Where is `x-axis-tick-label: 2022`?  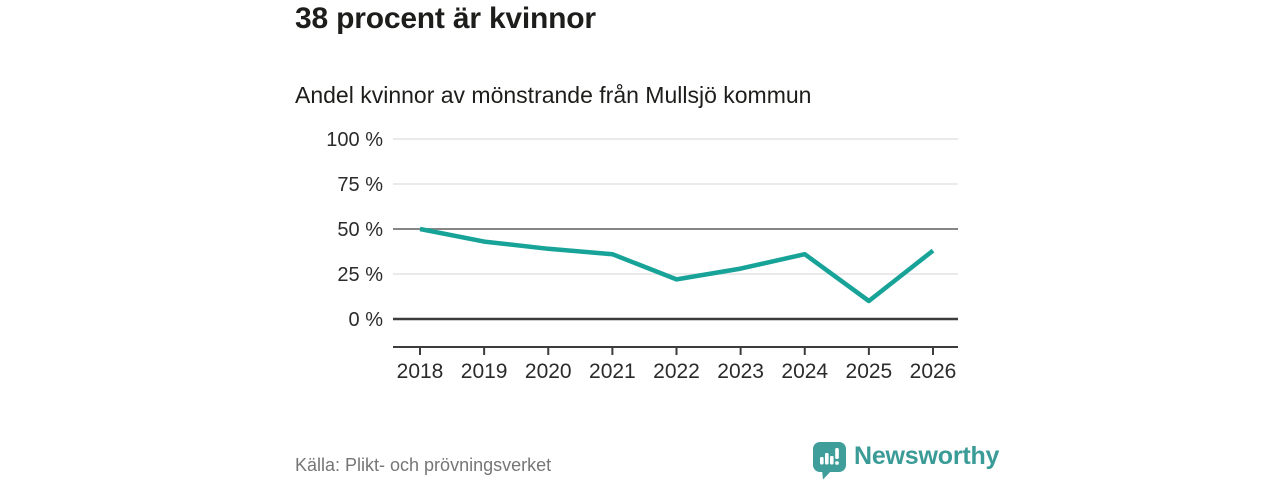
x-axis-tick-label: 2022 is located at coordinates (676, 371).